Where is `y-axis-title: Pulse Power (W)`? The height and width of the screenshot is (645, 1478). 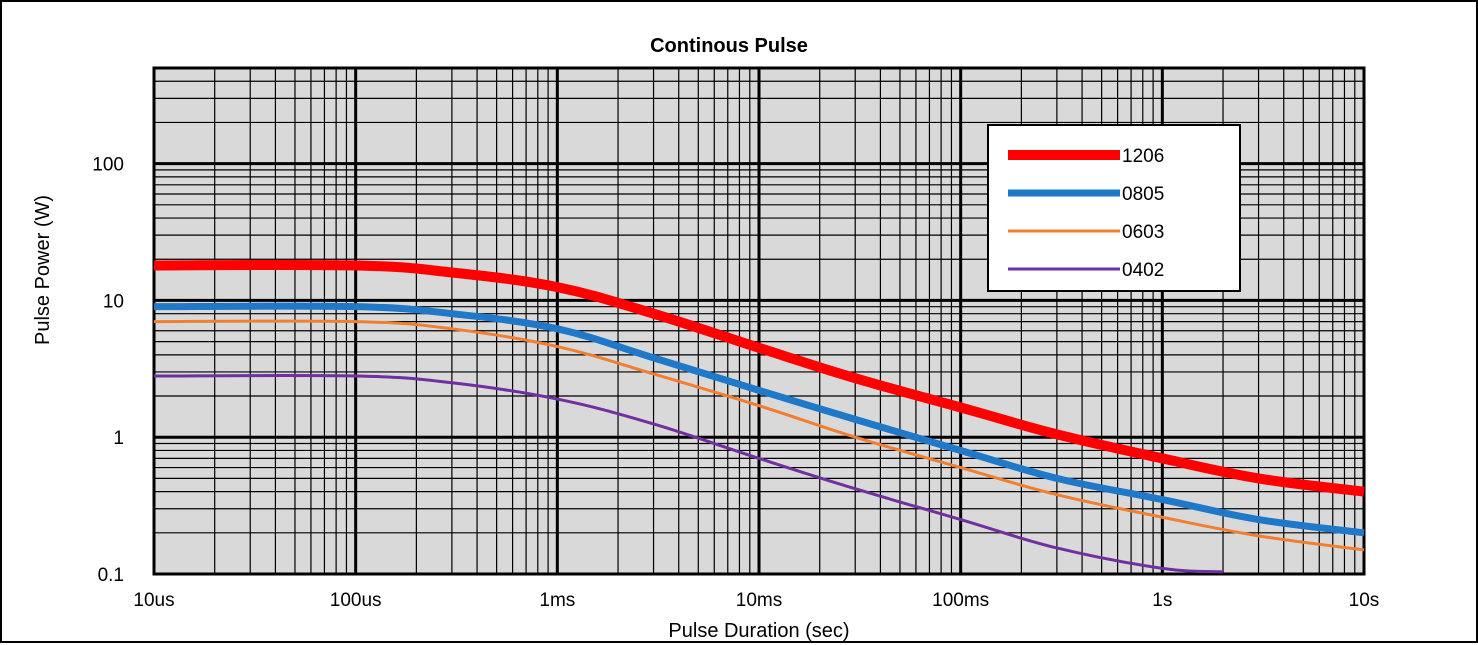
y-axis-title: Pulse Power (W) is located at coordinates (43, 270).